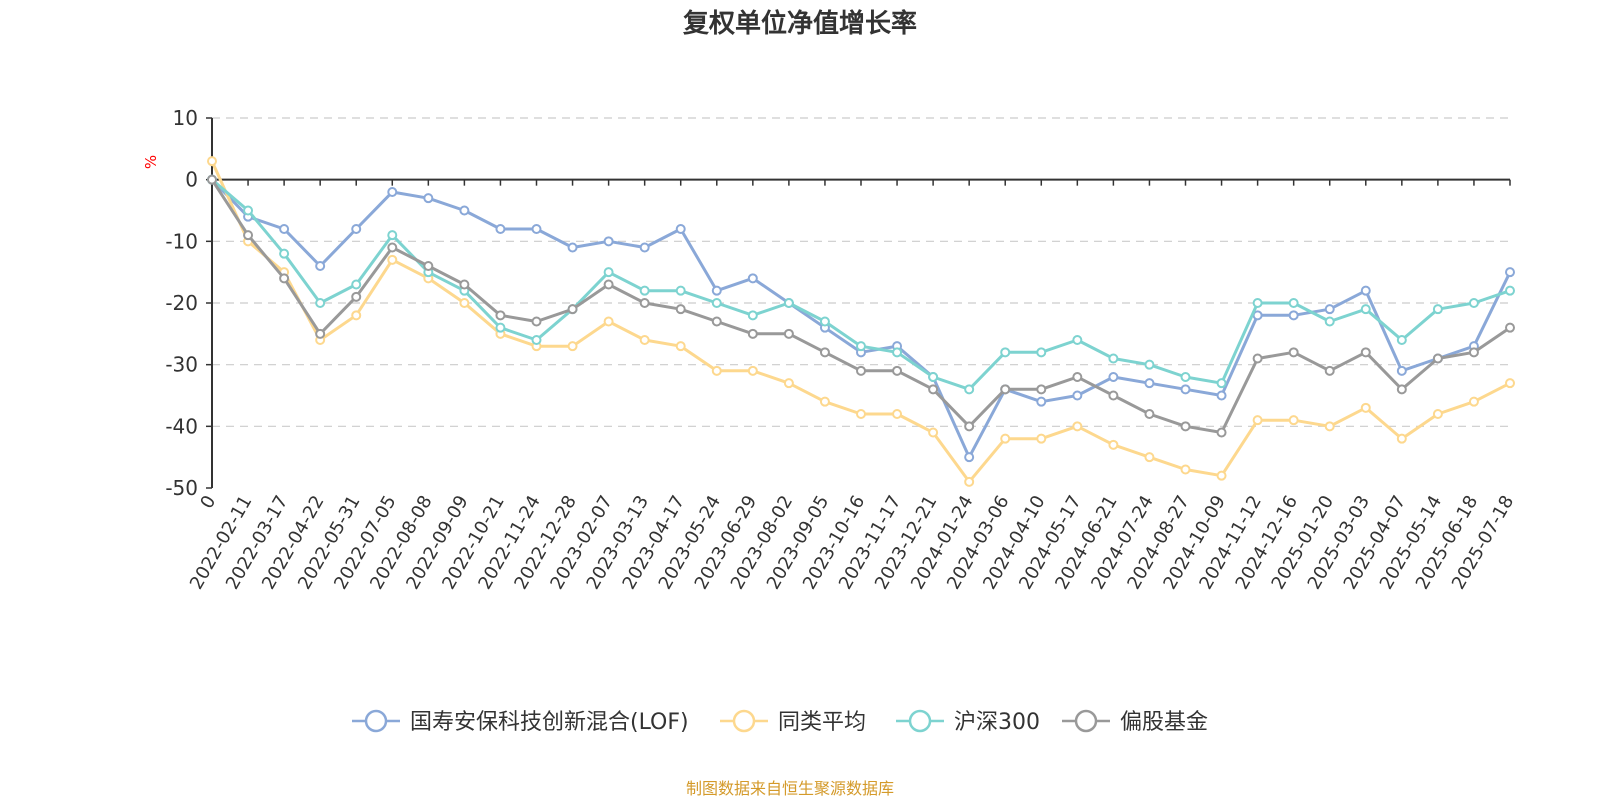 This screenshot has height=800, width=1600. What do you see at coordinates (1086, 721) in the screenshot?
I see `legend-marker` at bounding box center [1086, 721].